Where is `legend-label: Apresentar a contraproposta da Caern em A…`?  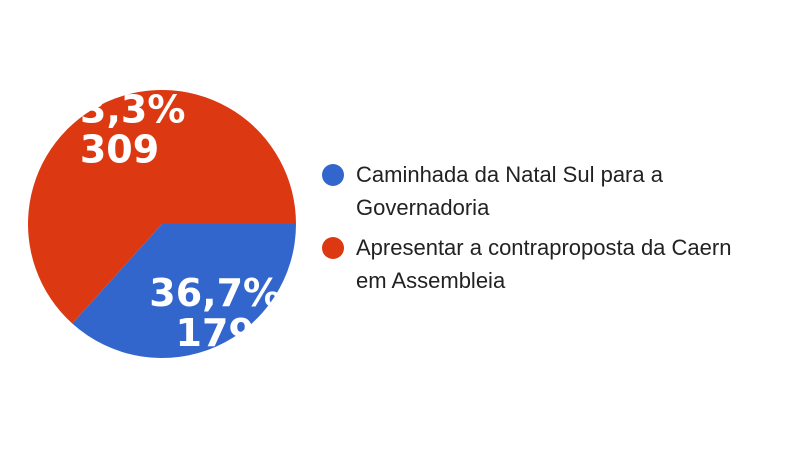
legend-label: Apresentar a contraproposta da Caern em A… is located at coordinates (543, 264).